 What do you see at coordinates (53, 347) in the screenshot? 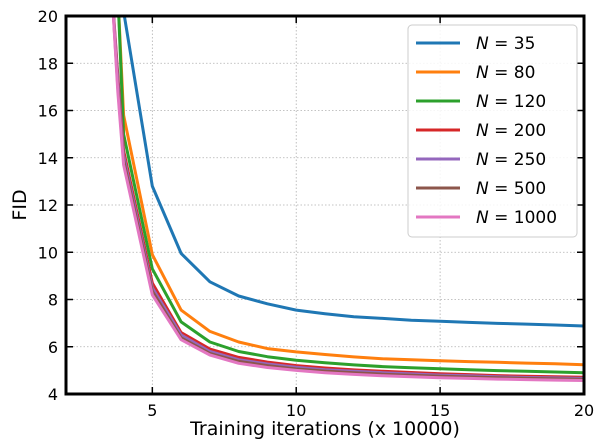
I see `y-tick-label: 6` at bounding box center [53, 347].